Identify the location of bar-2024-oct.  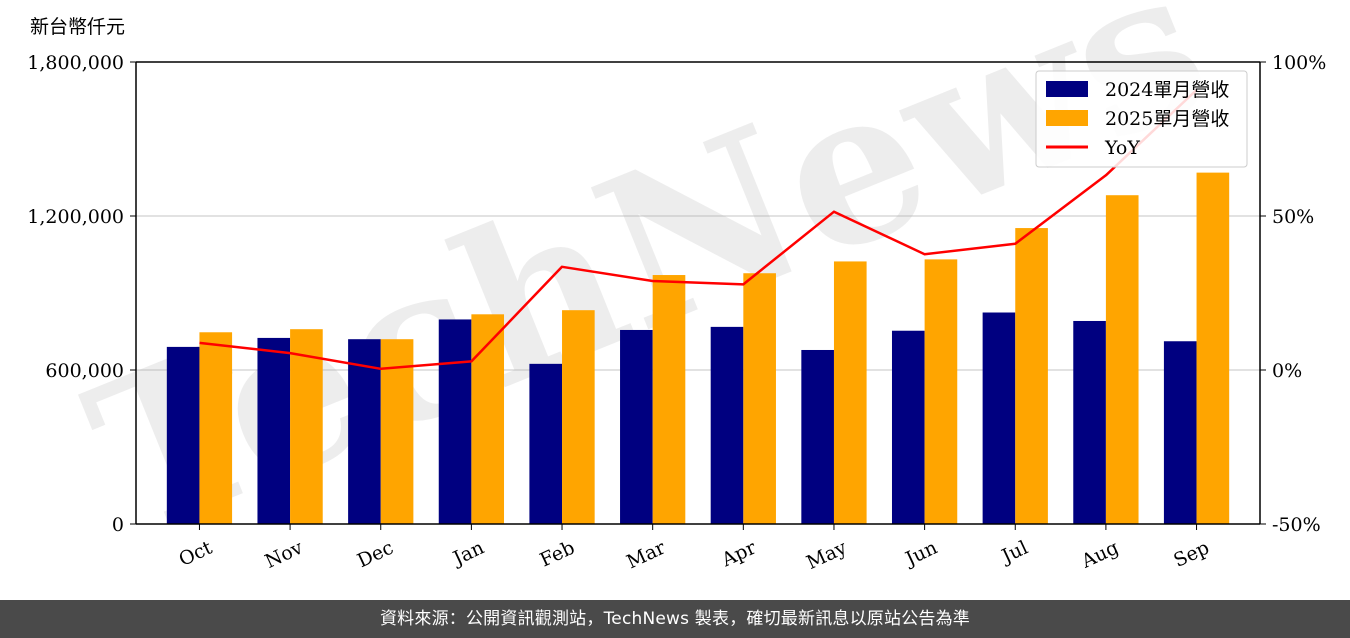
(183, 435).